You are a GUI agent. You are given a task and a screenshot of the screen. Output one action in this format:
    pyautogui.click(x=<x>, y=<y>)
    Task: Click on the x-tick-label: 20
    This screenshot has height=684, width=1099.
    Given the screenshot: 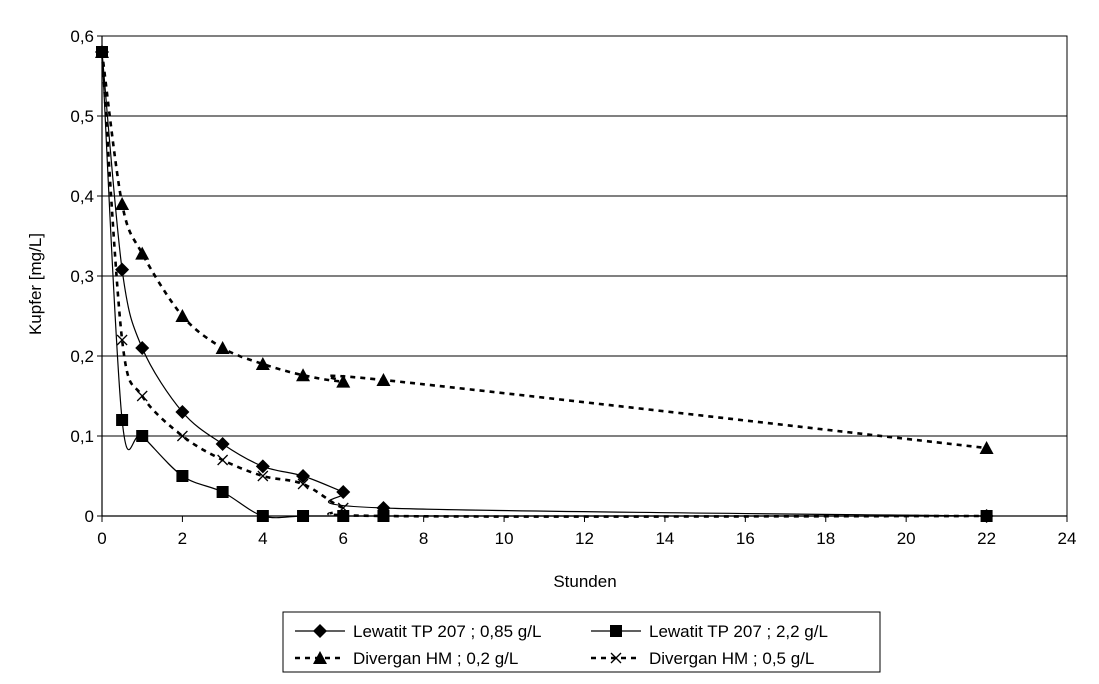 What is the action you would take?
    pyautogui.click(x=906, y=538)
    